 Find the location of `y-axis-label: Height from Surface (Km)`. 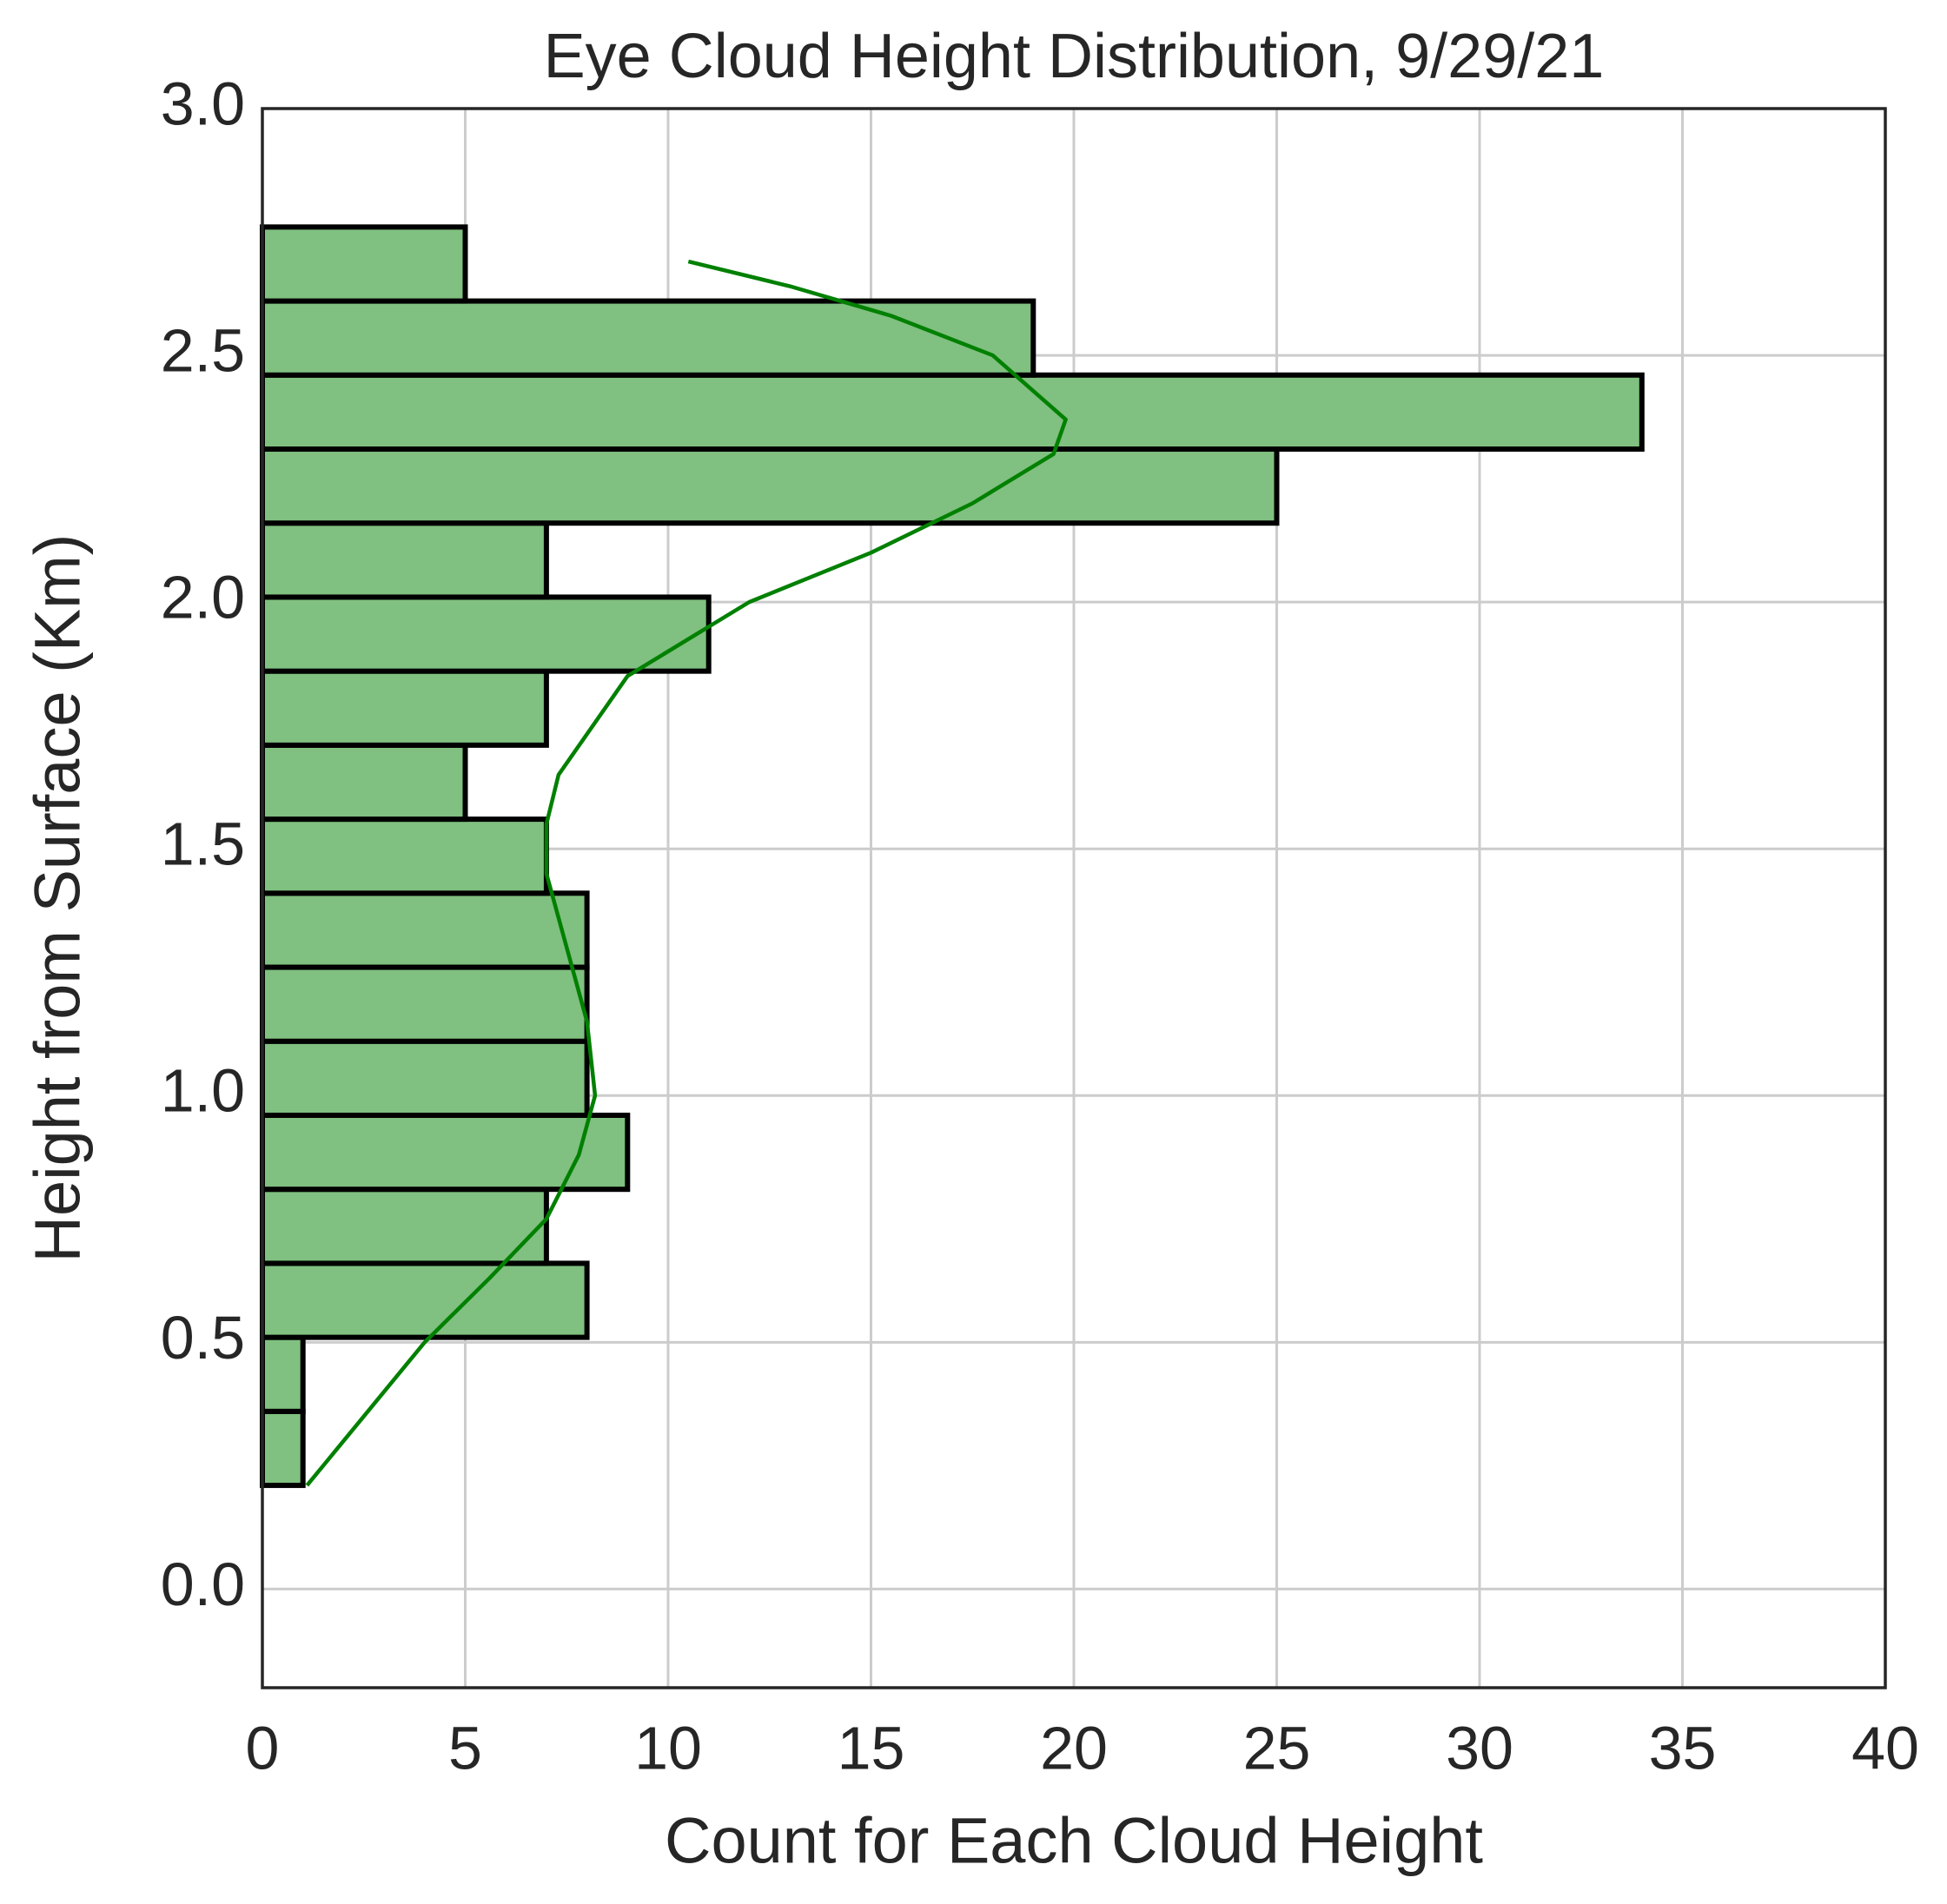

y-axis-label: Height from Surface (Km) is located at coordinates (58, 898).